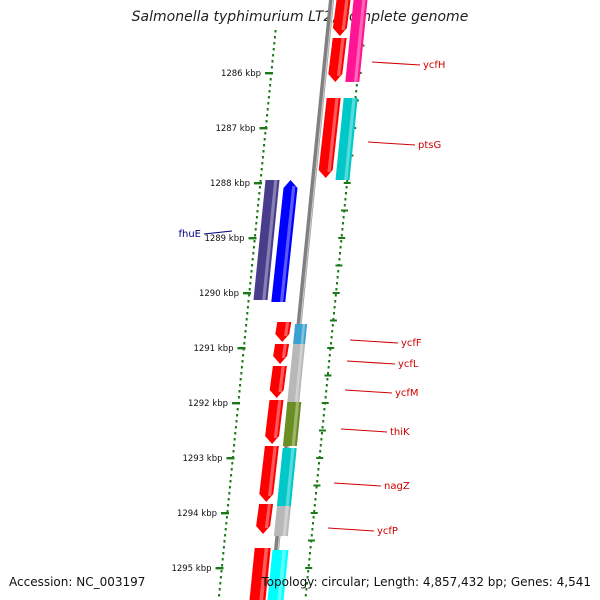 The height and width of the screenshot is (600, 600). I want to click on leader-line-ycfM, so click(368, 391).